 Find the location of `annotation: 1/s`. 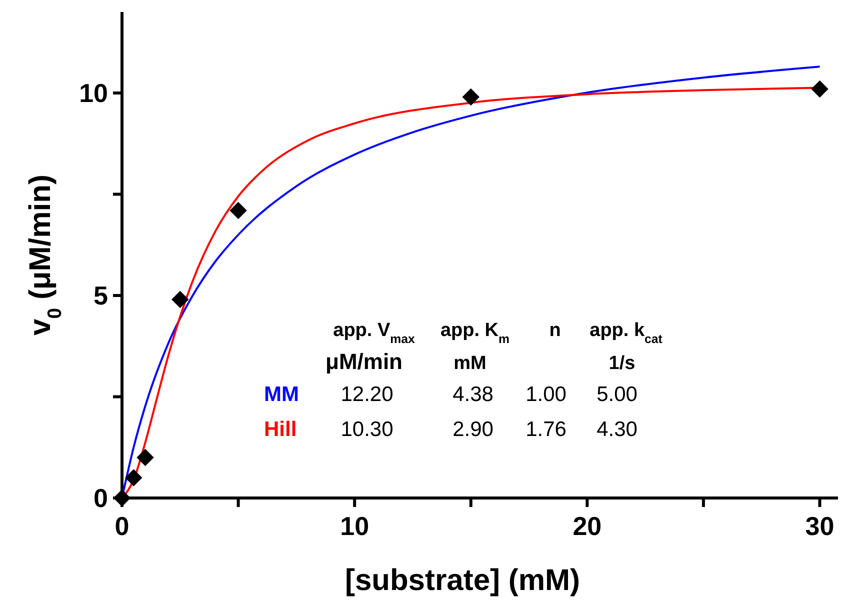

annotation: 1/s is located at coordinates (622, 363).